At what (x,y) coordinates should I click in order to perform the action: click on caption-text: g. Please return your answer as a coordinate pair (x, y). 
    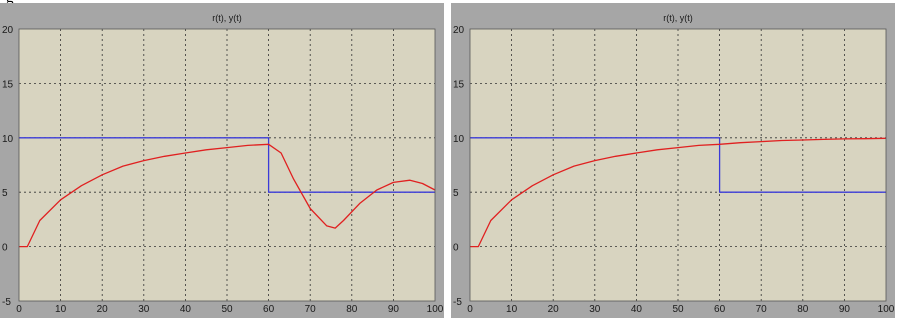
    Looking at the image, I should click on (10, 1).